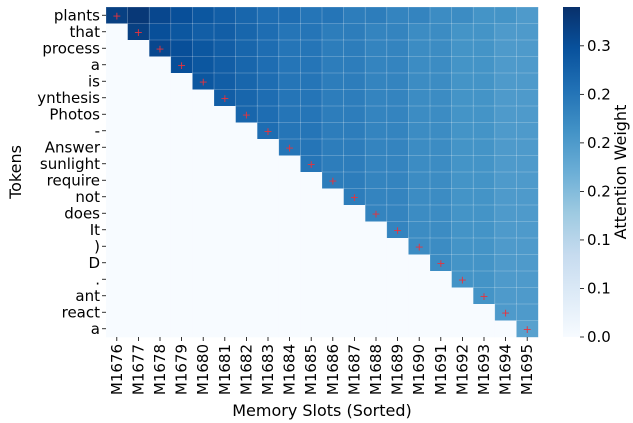  I want to click on colorbar-tick-label: 0.2, so click(599, 191).